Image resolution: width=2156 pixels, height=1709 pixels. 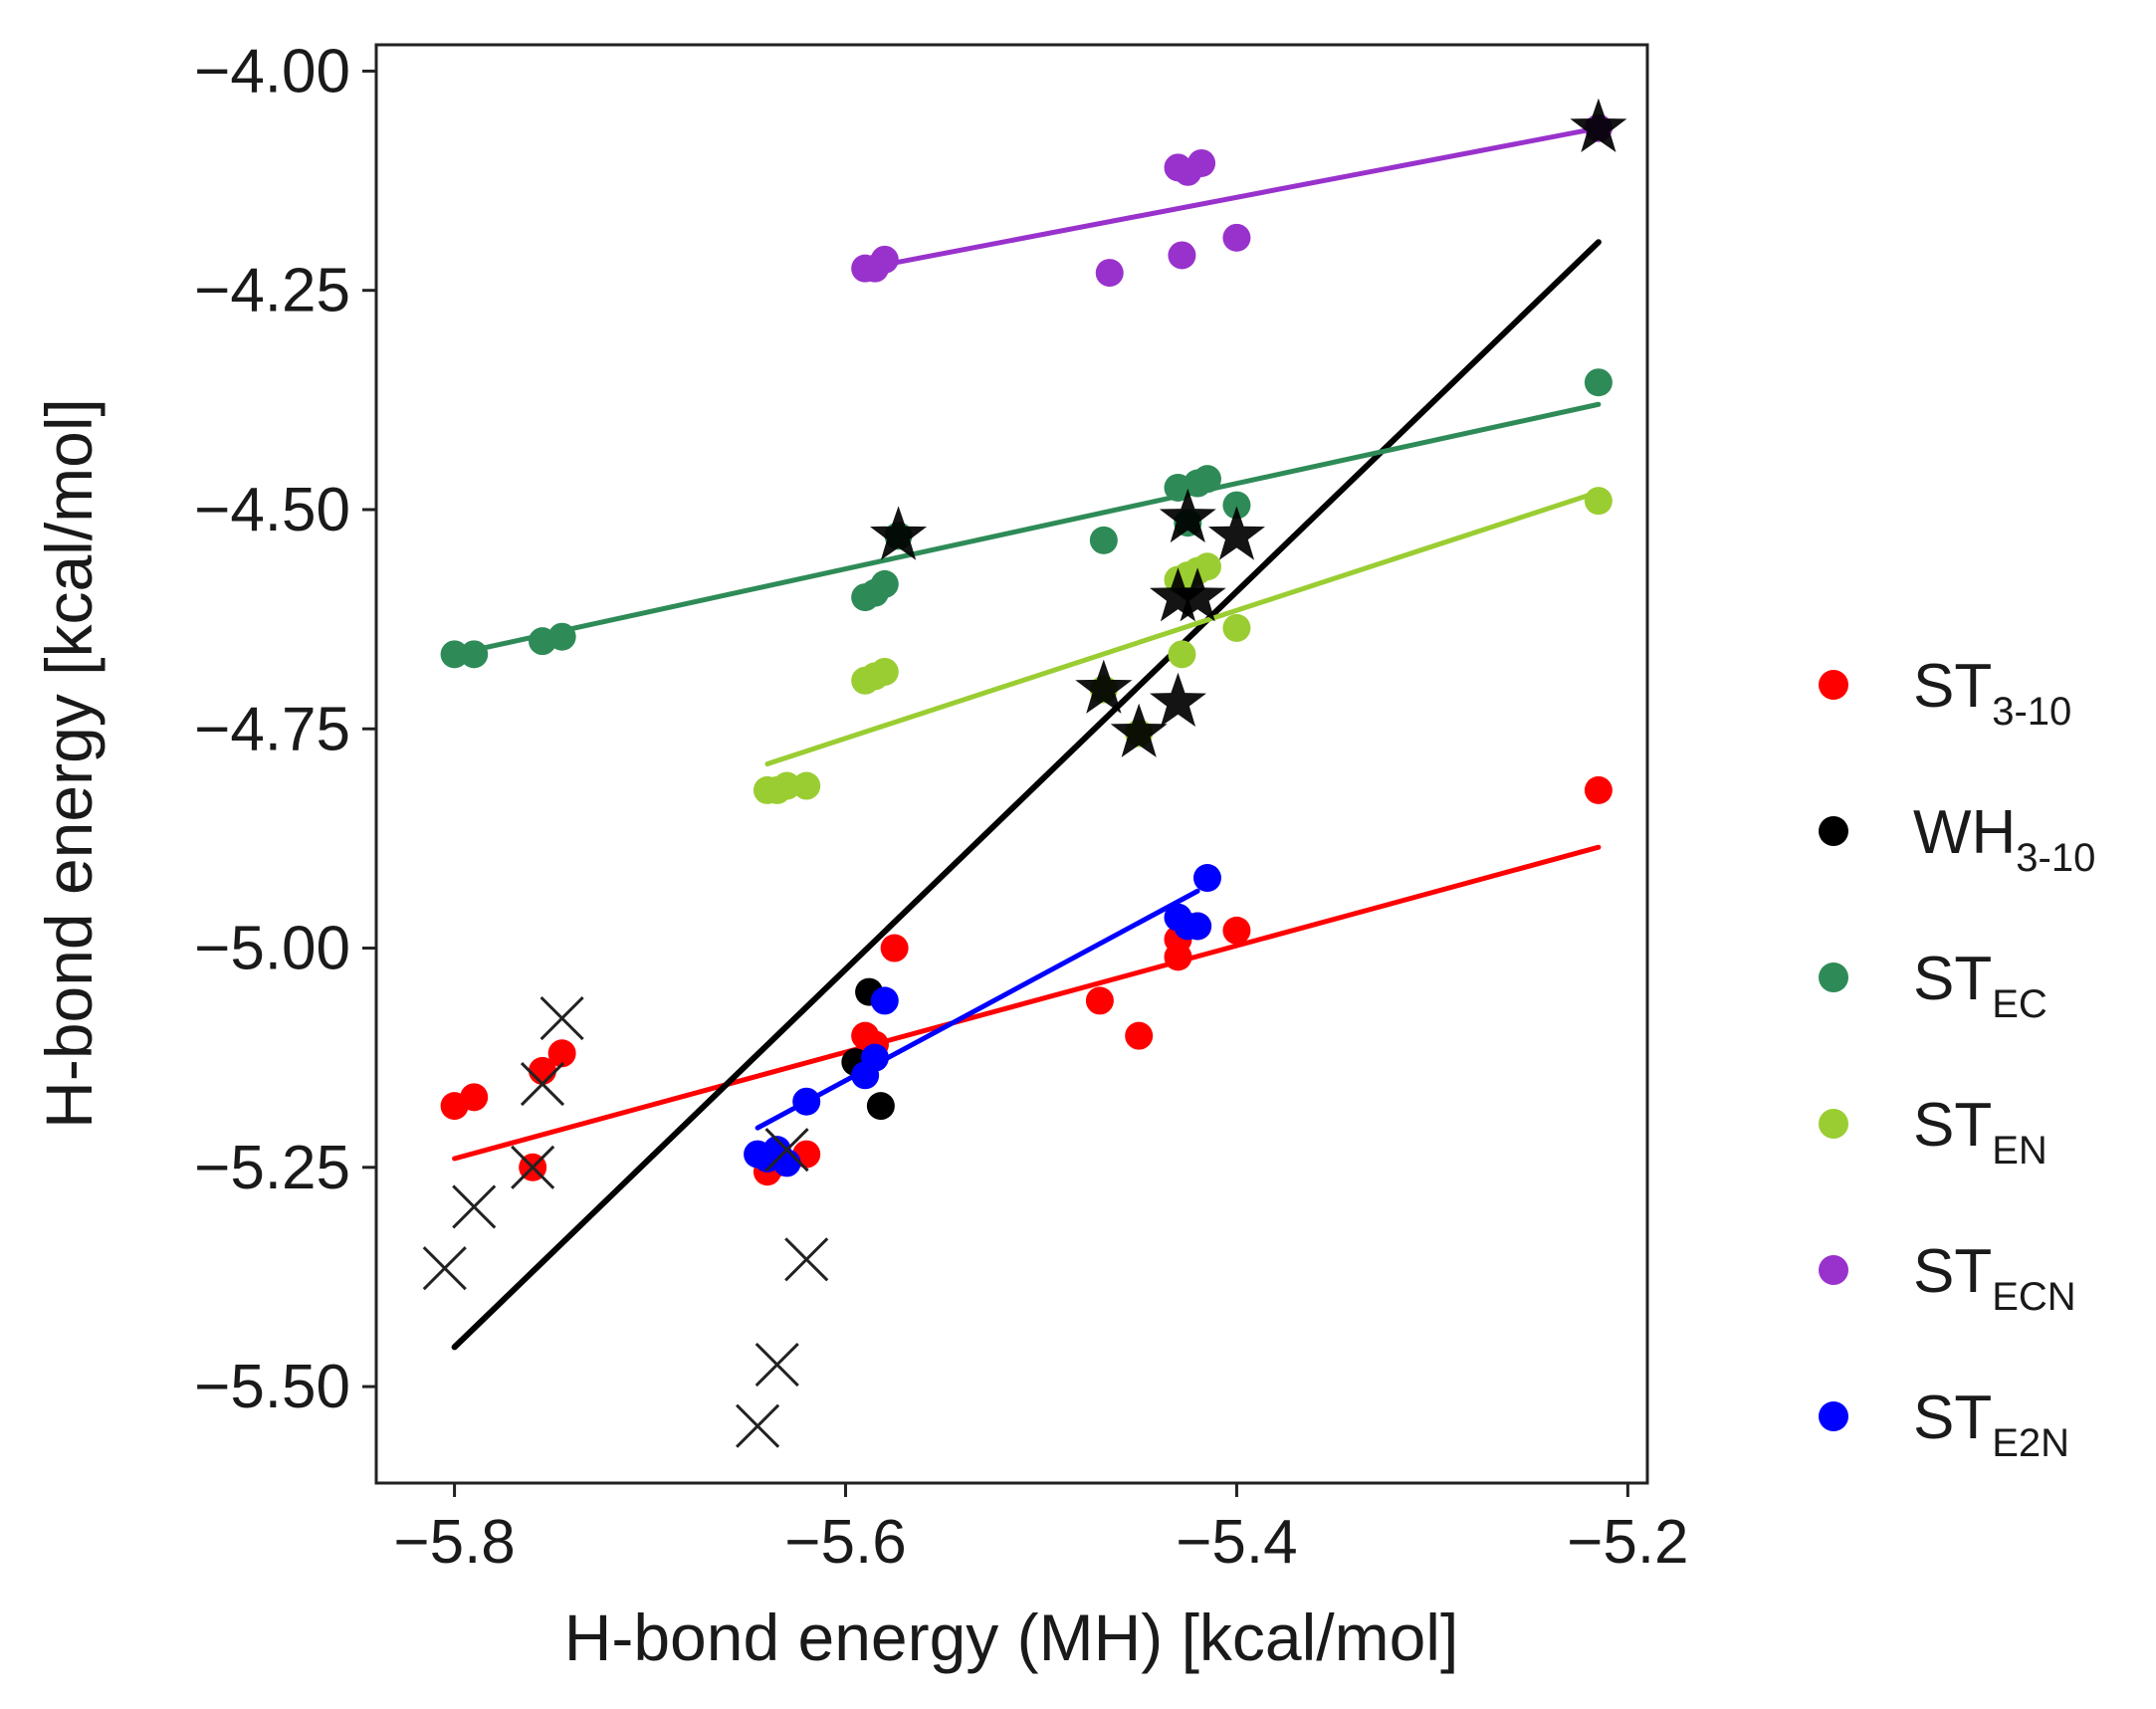 I want to click on y-tick-label-5: −5.25, so click(x=272, y=1168).